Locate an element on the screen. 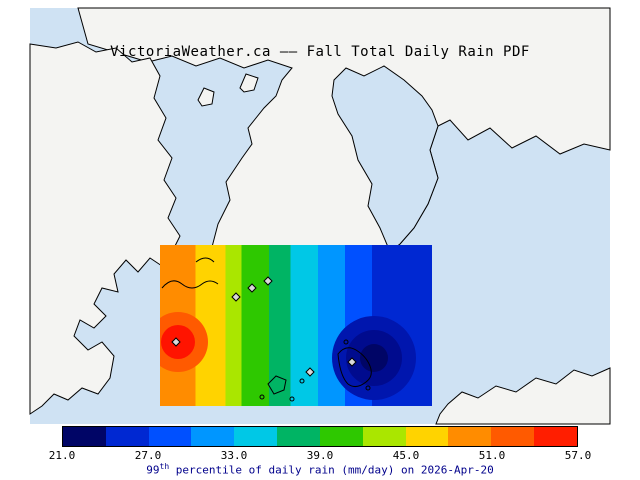 This screenshot has height=480, width=640. colorbar-ticks: 21.0 27.0 33.0 39.0 45.0 51.0 57.0 is located at coordinates (320, 455).